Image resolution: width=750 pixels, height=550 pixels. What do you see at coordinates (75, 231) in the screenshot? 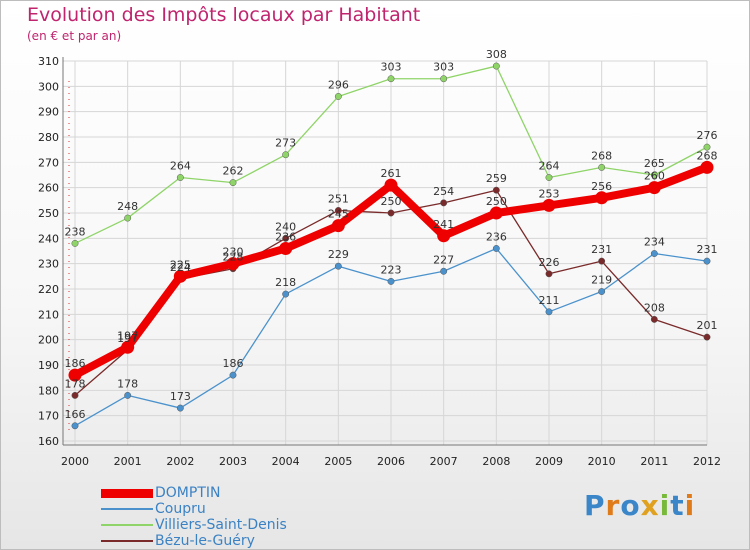
I see `data-label: 238` at bounding box center [75, 231].